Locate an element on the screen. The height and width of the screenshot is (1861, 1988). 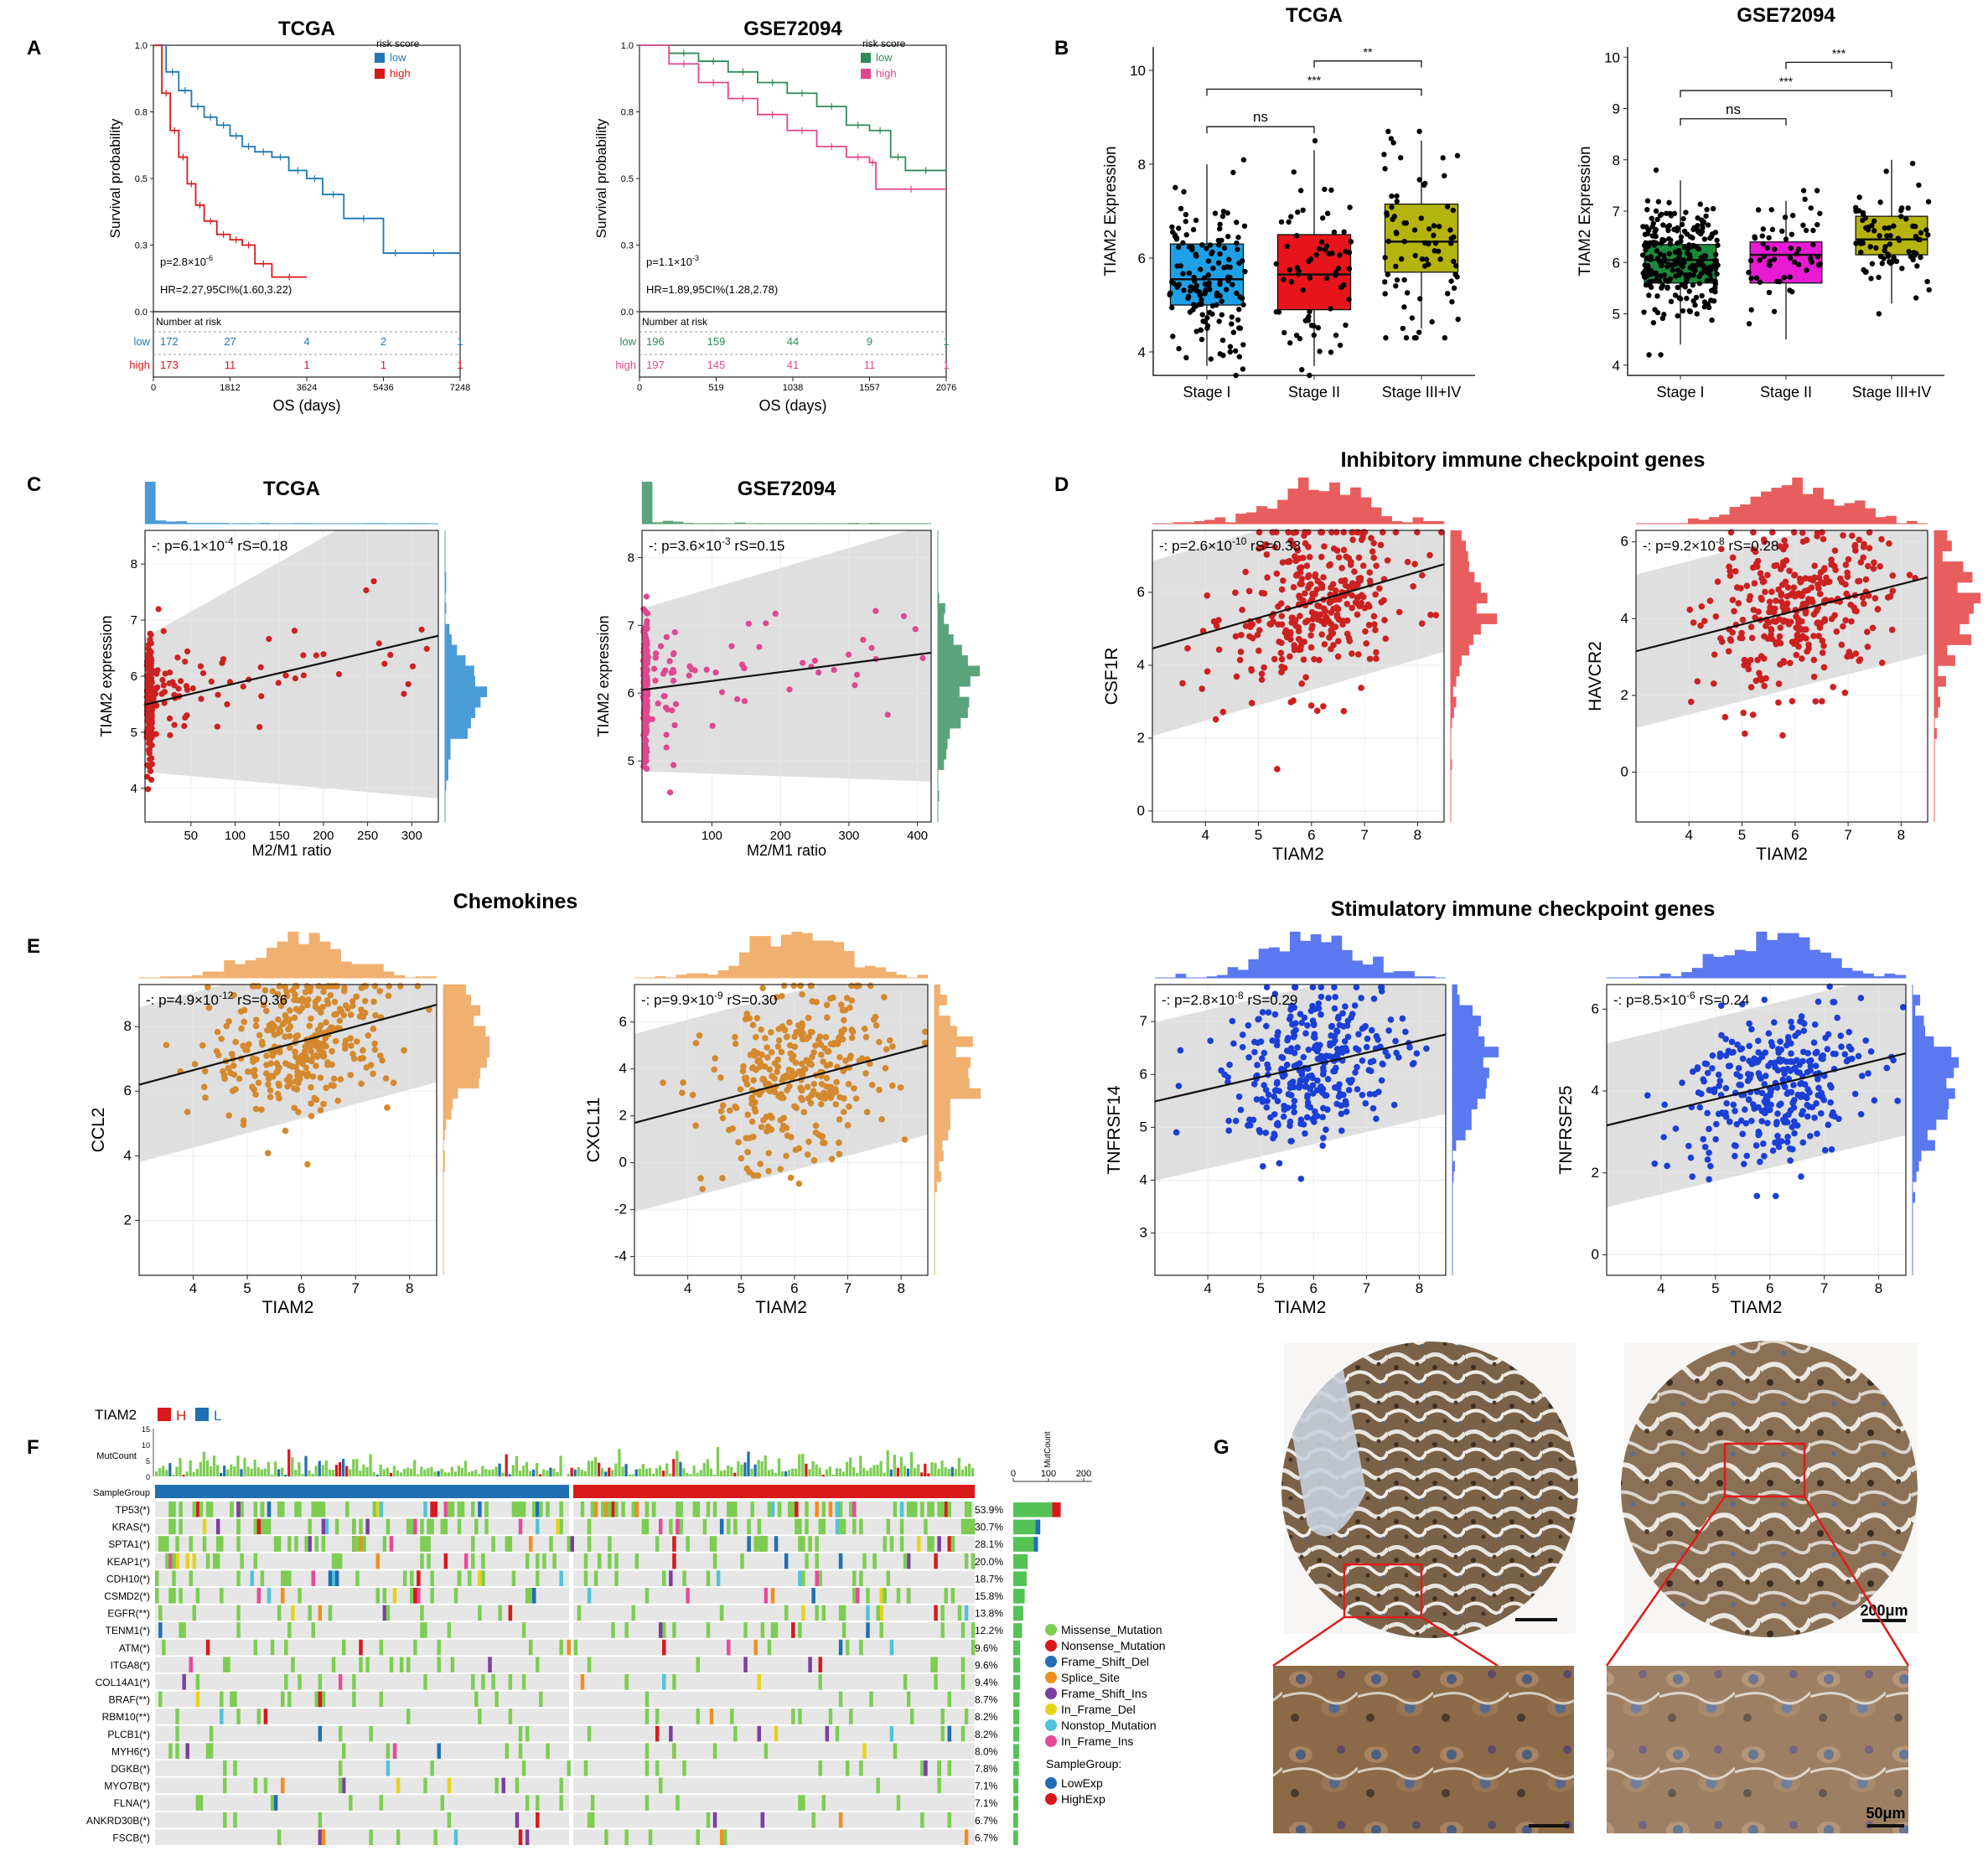
box-ylabel: TIAM2 Expression is located at coordinates (1111, 211).